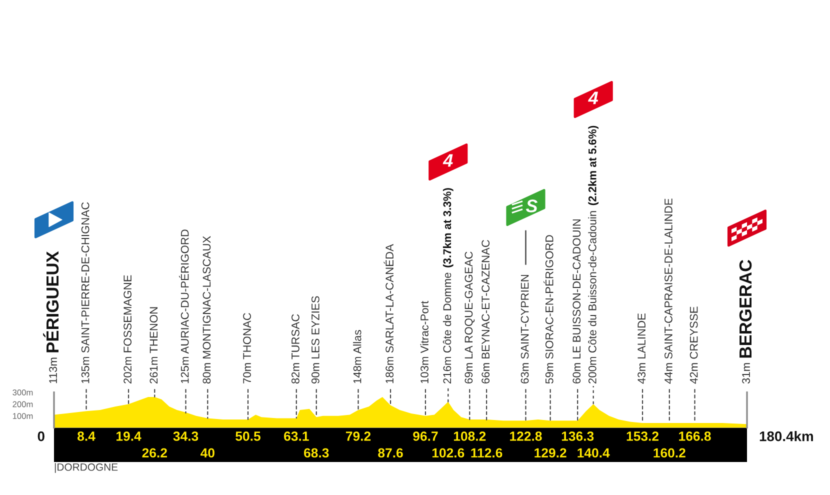 The image size is (830, 495). I want to click on x-tick-label: 108.2, so click(470, 436).